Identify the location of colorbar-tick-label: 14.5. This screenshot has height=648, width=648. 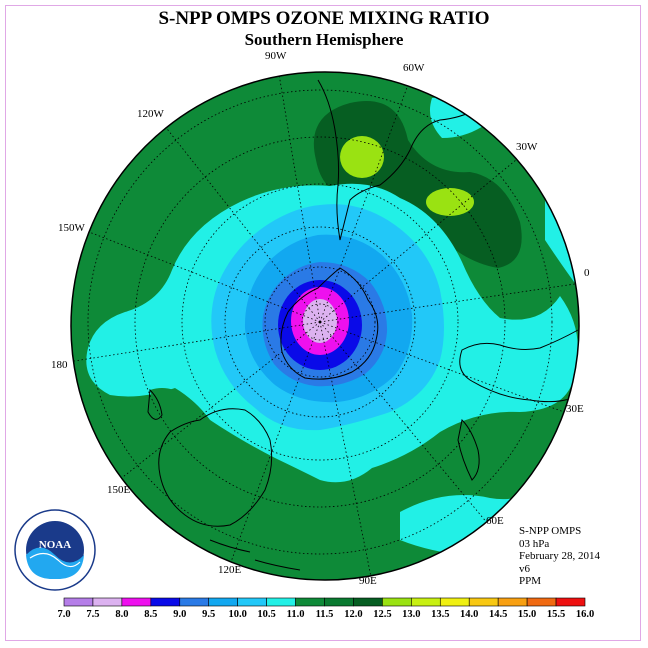
(498, 614).